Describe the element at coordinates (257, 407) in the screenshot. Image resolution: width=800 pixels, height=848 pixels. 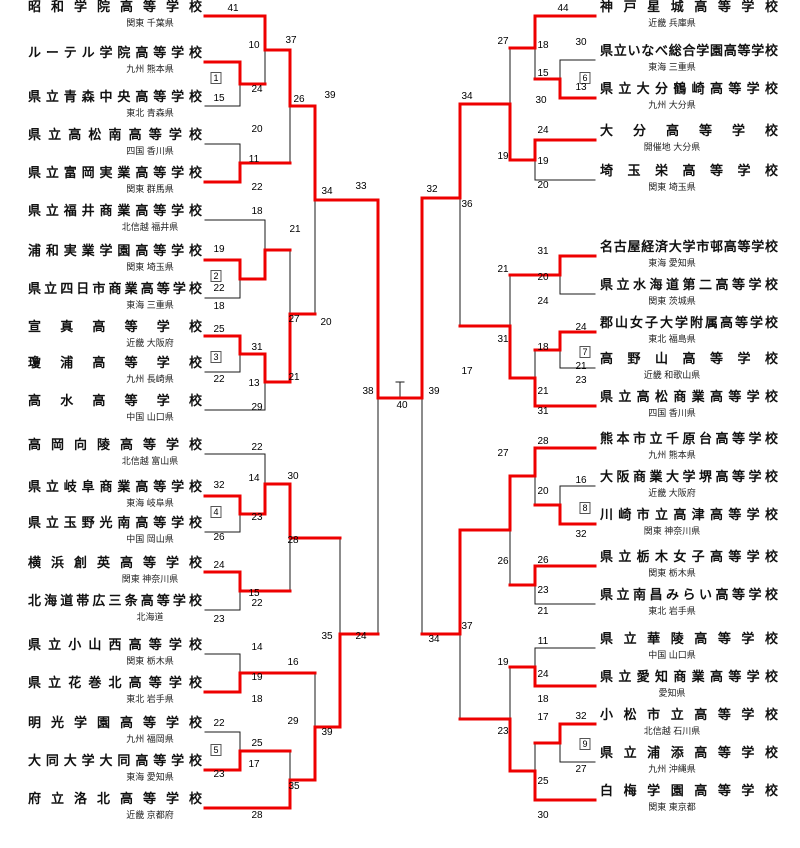
I see `match-number: 29` at that location.